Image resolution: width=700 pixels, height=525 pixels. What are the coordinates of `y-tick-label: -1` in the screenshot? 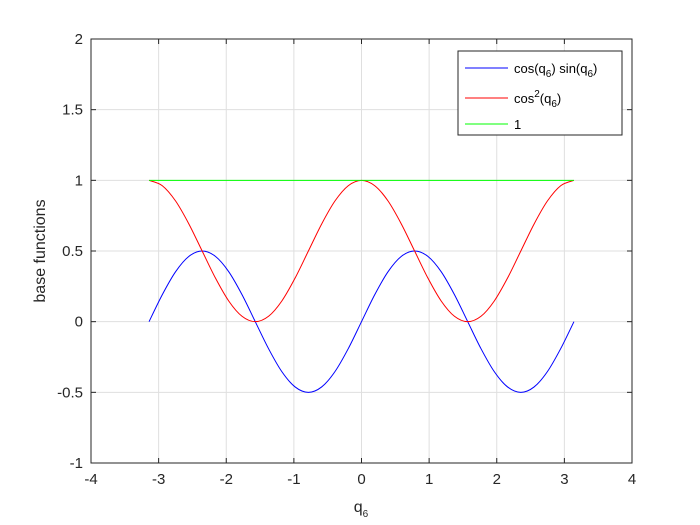 It's located at (76, 463).